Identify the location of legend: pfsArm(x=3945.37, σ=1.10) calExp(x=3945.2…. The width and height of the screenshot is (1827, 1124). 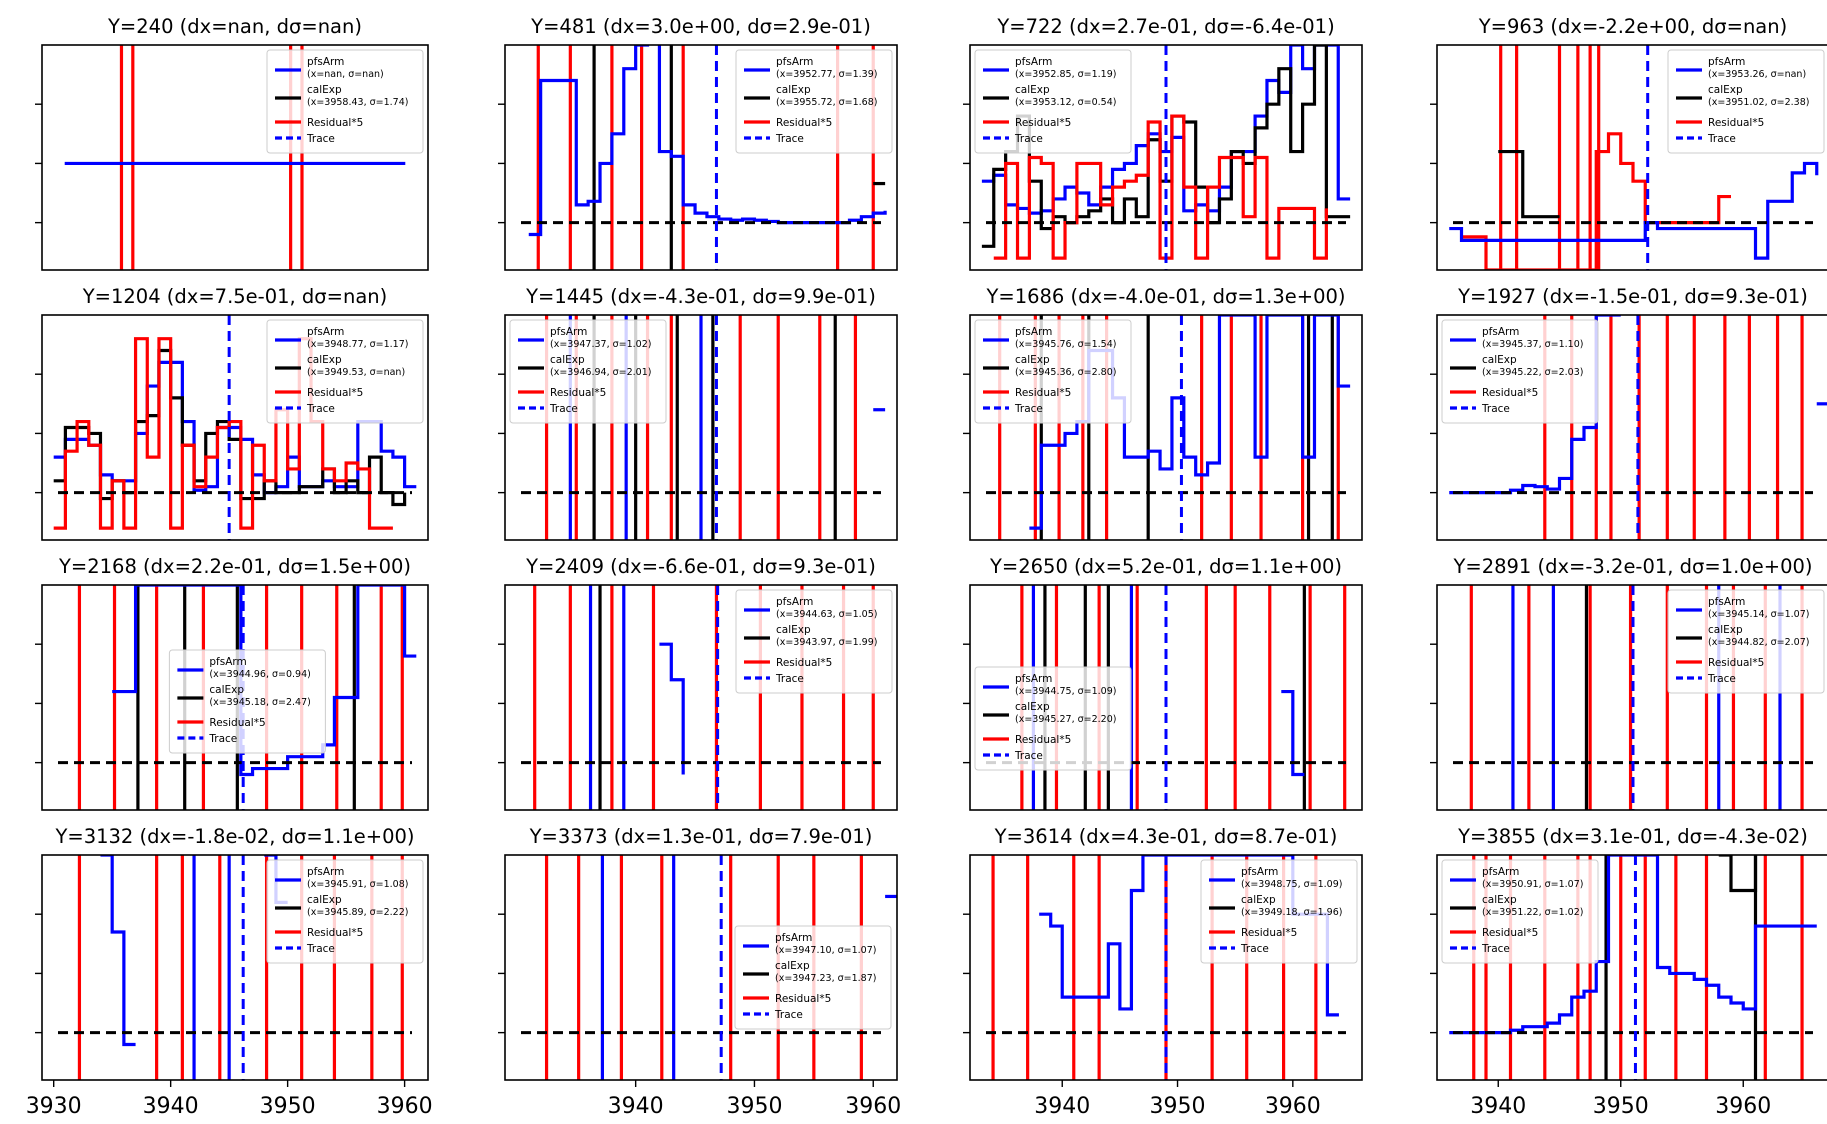
(1520, 371).